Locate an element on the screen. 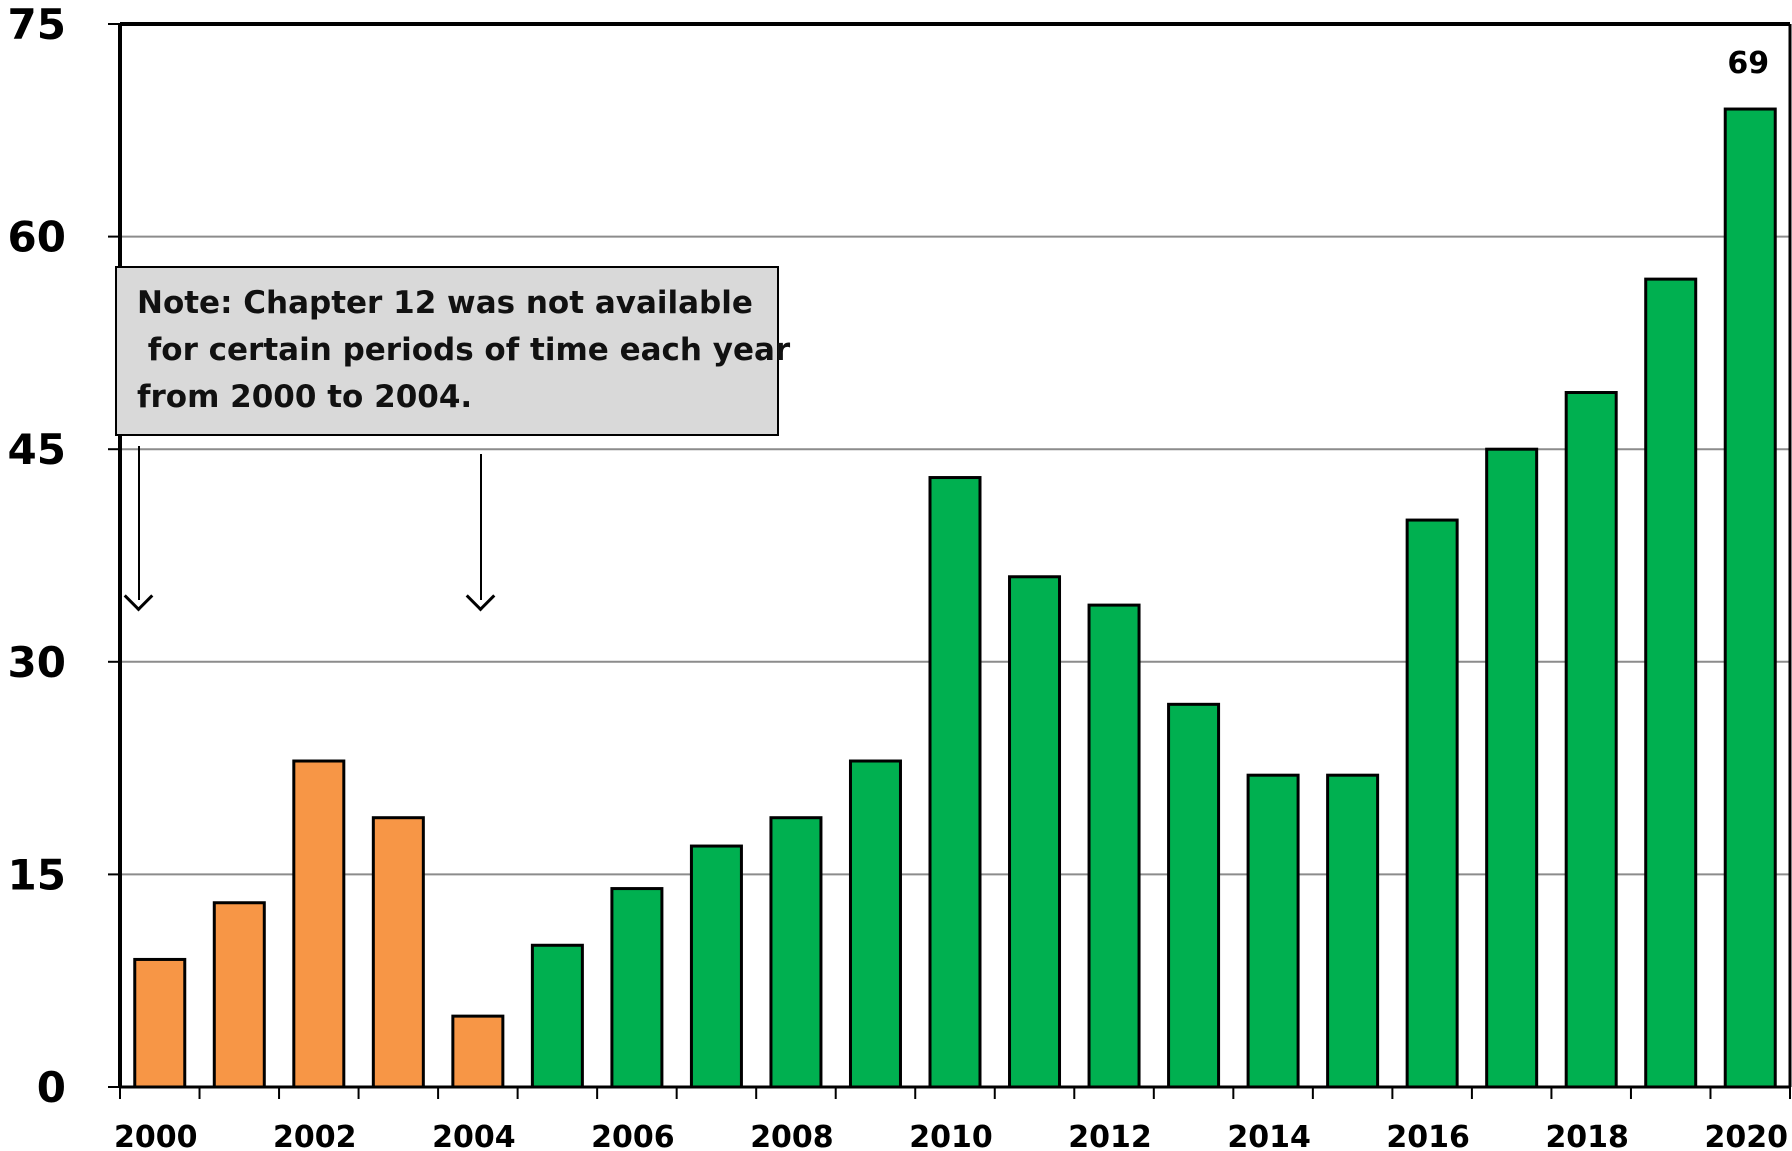 The width and height of the screenshot is (1792, 1151). bar-2017 is located at coordinates (1512, 768).